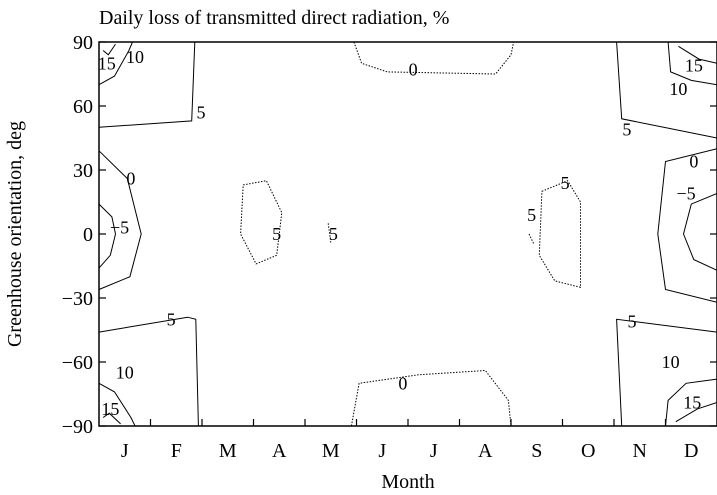 This screenshot has height=495, width=717. What do you see at coordinates (83, 171) in the screenshot?
I see `y-tick-label: 30` at bounding box center [83, 171].